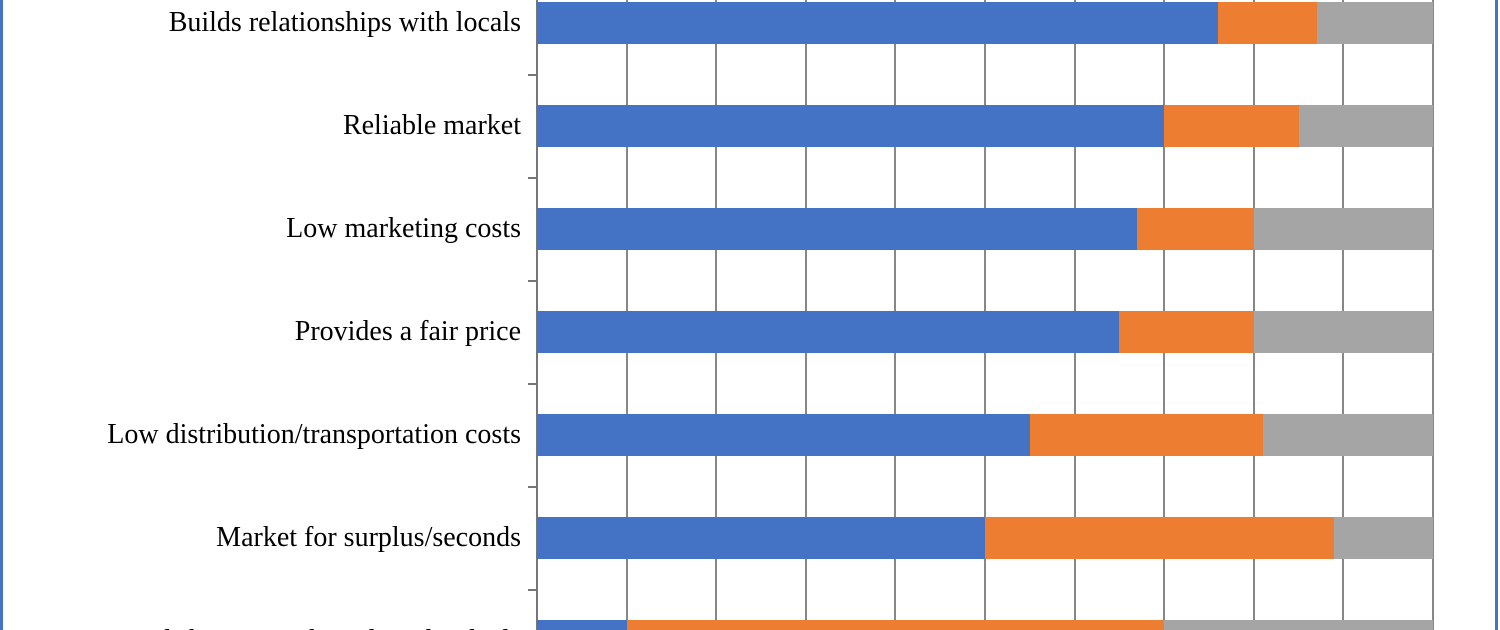 The image size is (1500, 630). Describe the element at coordinates (260, 610) in the screenshot. I see `category-label: Feeds hungry and needy individuals` at that location.